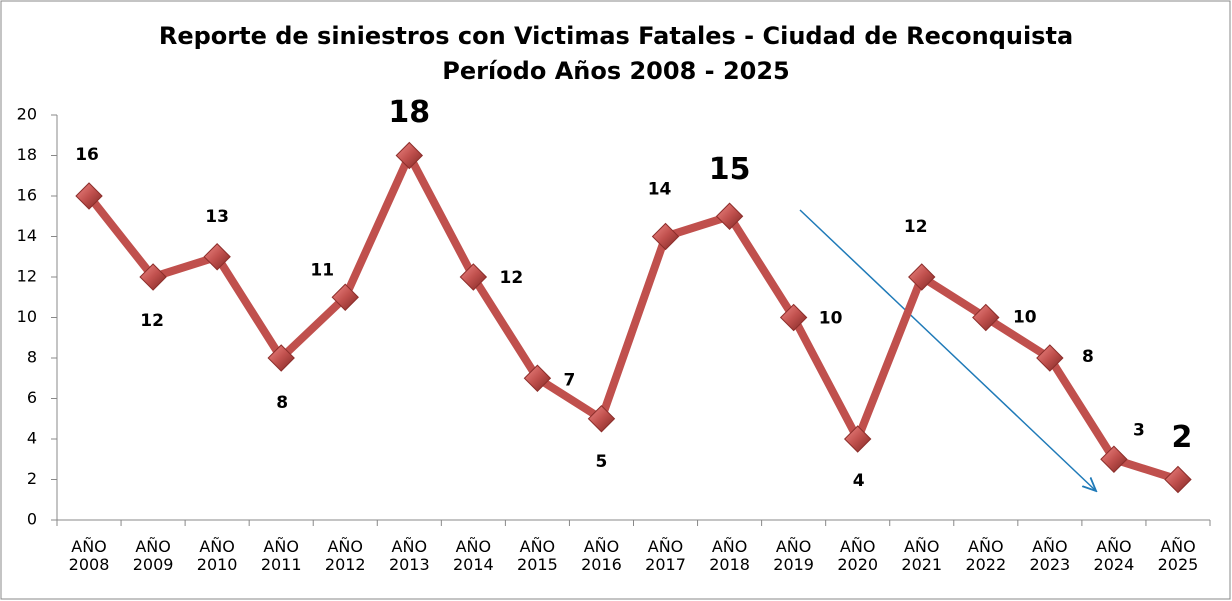 This screenshot has width=1232, height=601. Describe the element at coordinates (1182, 437) in the screenshot. I see `data-label: 2` at that location.